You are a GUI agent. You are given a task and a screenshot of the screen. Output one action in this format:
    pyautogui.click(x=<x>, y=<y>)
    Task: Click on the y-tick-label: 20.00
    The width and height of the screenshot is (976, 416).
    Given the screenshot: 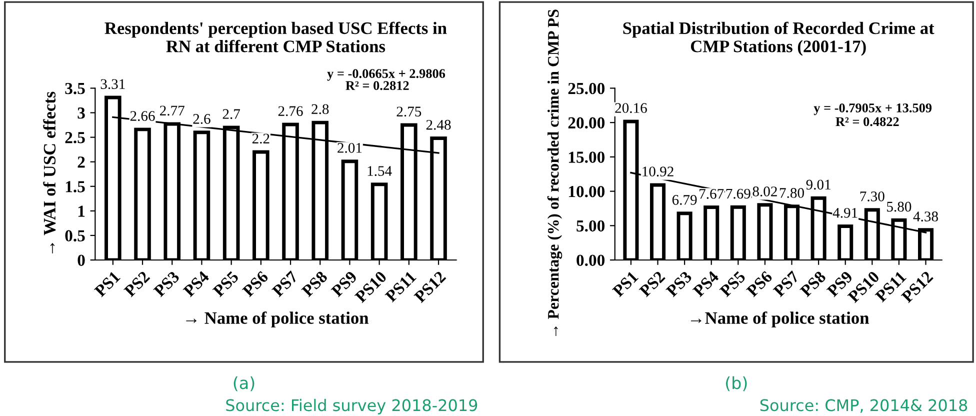 What is the action you would take?
    pyautogui.click(x=586, y=123)
    